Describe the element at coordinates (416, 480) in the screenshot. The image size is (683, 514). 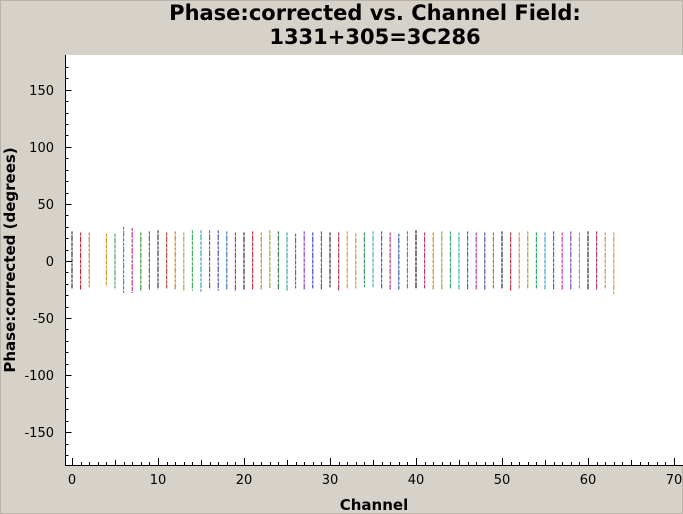
I see `x-tick-label: 40` at that location.